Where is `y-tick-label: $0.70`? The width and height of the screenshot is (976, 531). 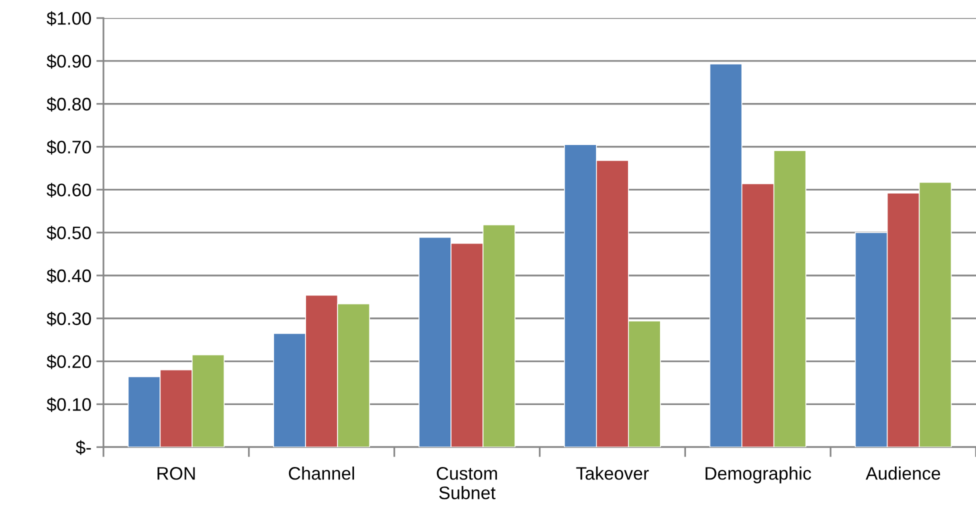 y-tick-label: $0.70 is located at coordinates (68, 147).